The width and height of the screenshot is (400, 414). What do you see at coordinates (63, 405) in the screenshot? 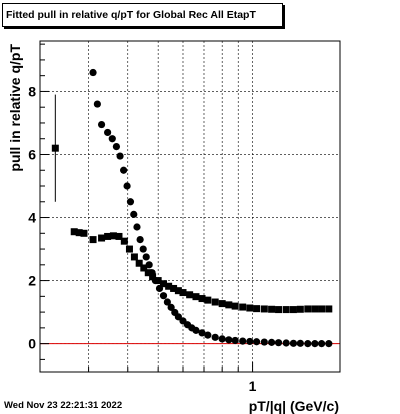
I see `timestamp: Wed Nov 23 22:21:31 2022` at bounding box center [63, 405].